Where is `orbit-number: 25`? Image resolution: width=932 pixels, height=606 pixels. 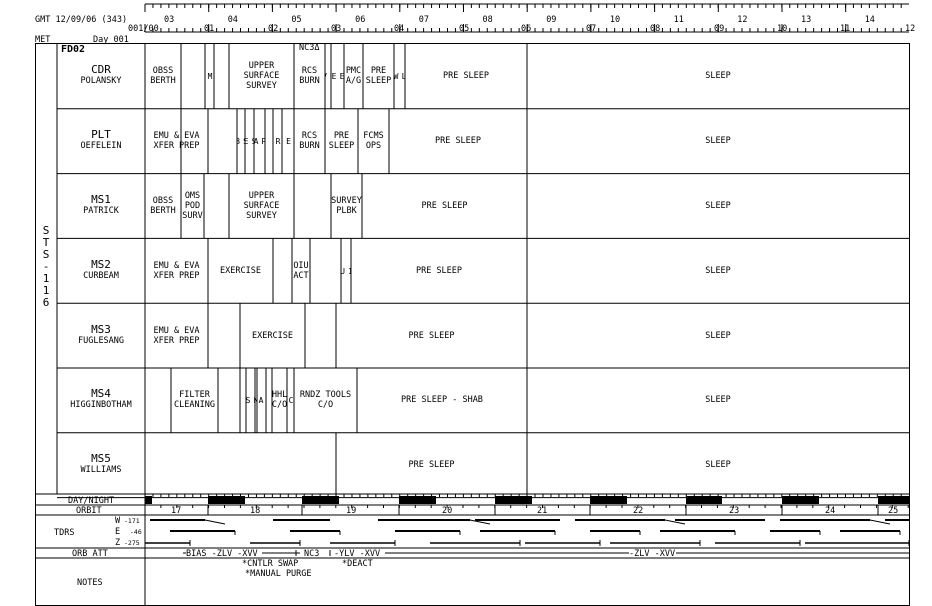 orbit-number: 25 is located at coordinates (893, 511).